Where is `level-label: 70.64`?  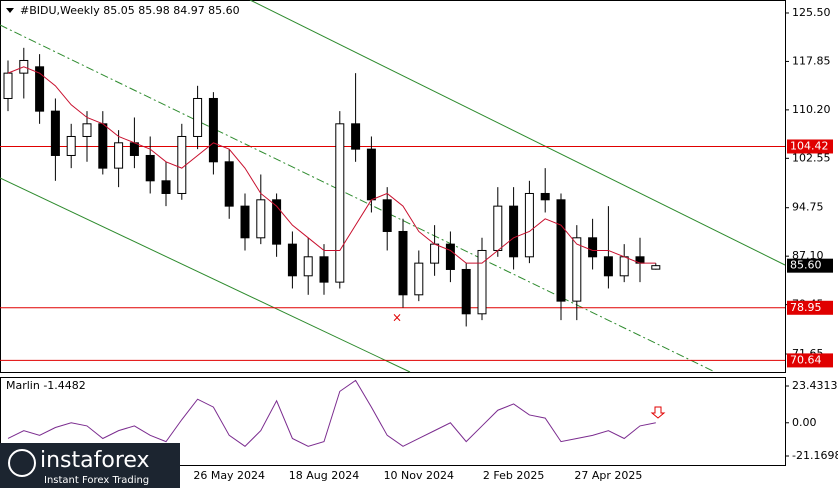 level-label: 70.64 is located at coordinates (806, 359).